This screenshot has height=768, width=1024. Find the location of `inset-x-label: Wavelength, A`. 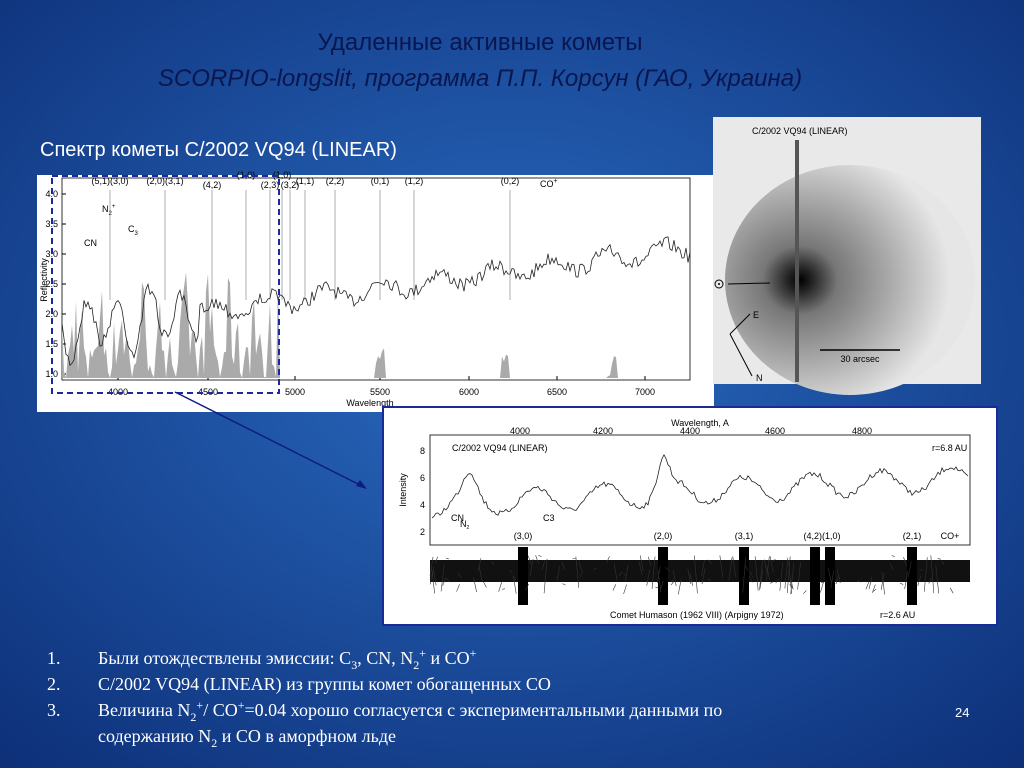

inset-x-label: Wavelength, A is located at coordinates (700, 423).